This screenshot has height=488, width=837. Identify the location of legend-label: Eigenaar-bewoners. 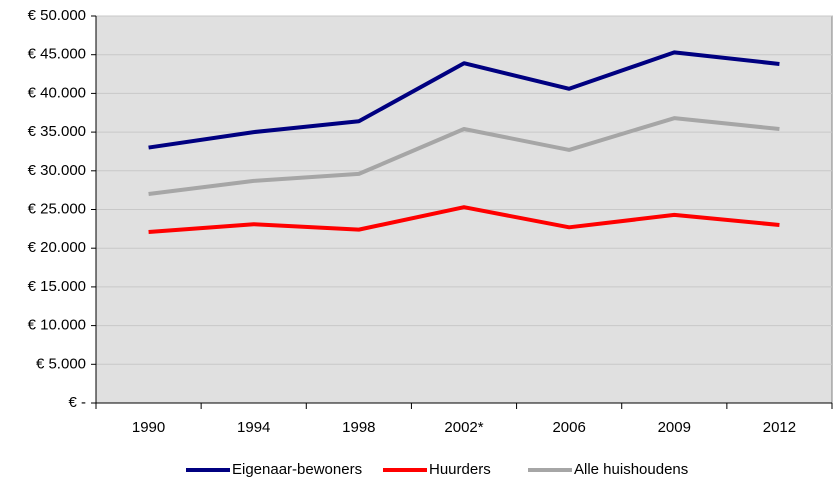
(297, 469).